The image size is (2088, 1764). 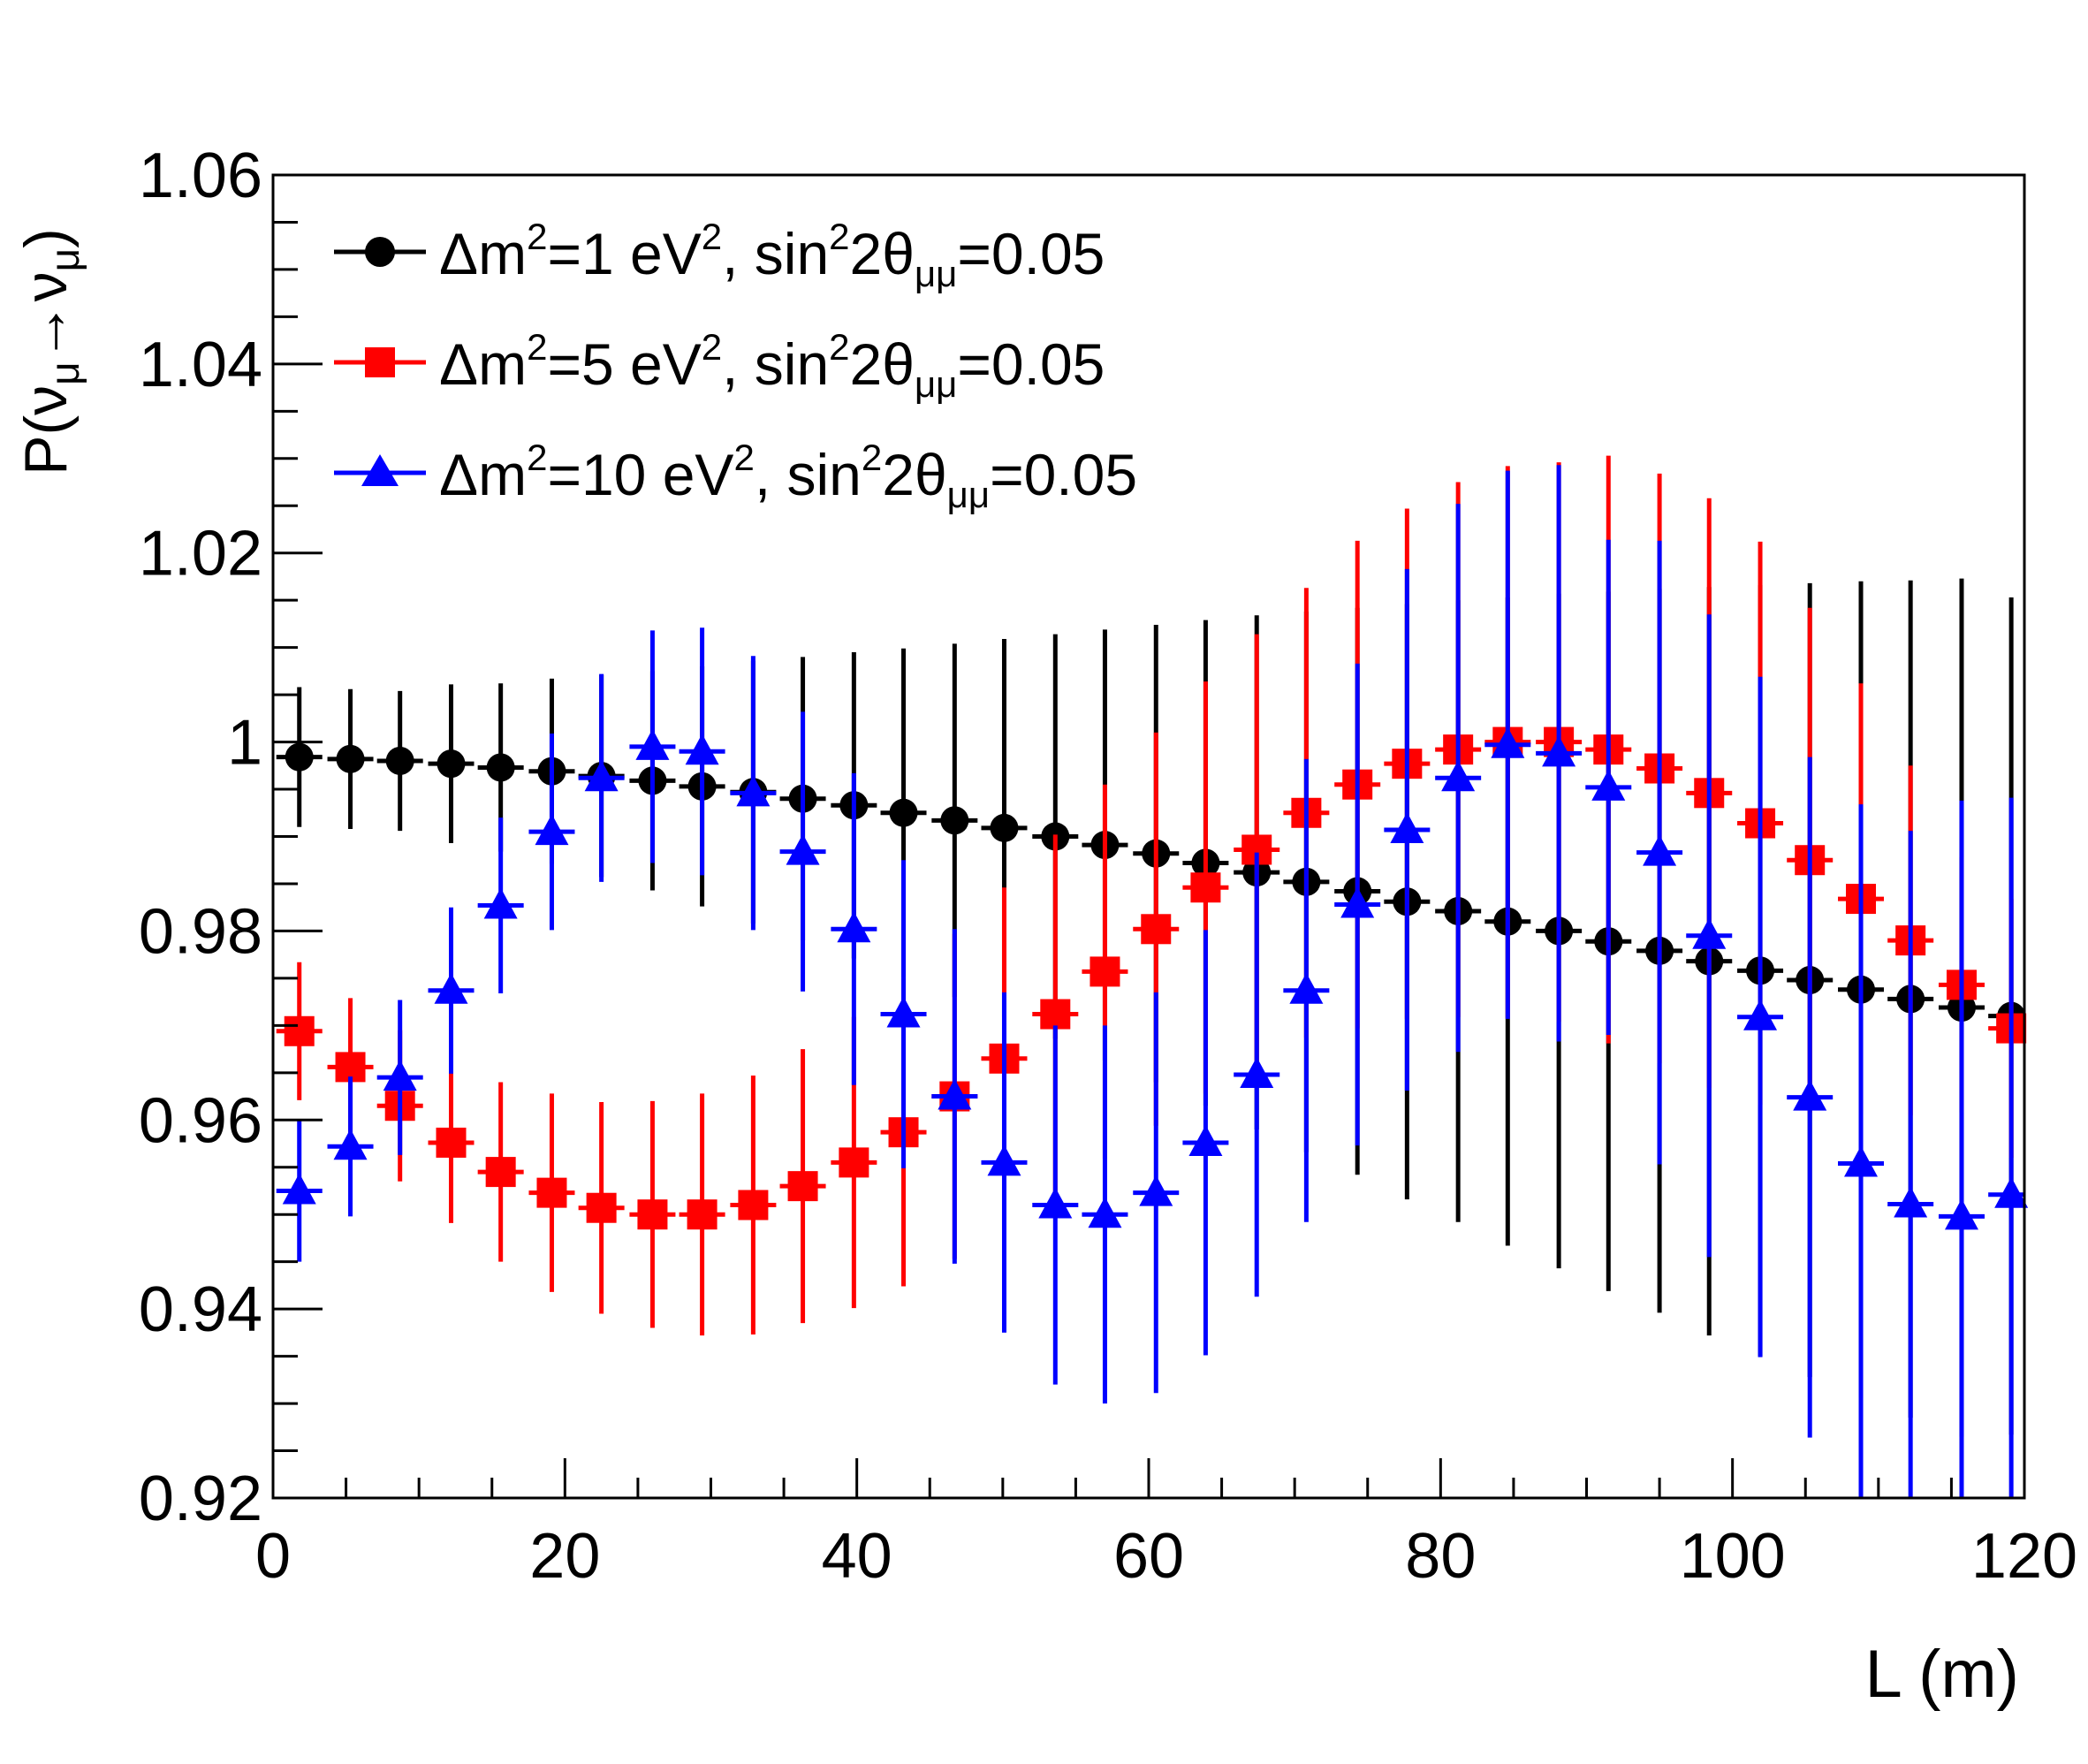 What do you see at coordinates (380, 252) in the screenshot?
I see `legend-marker-circle` at bounding box center [380, 252].